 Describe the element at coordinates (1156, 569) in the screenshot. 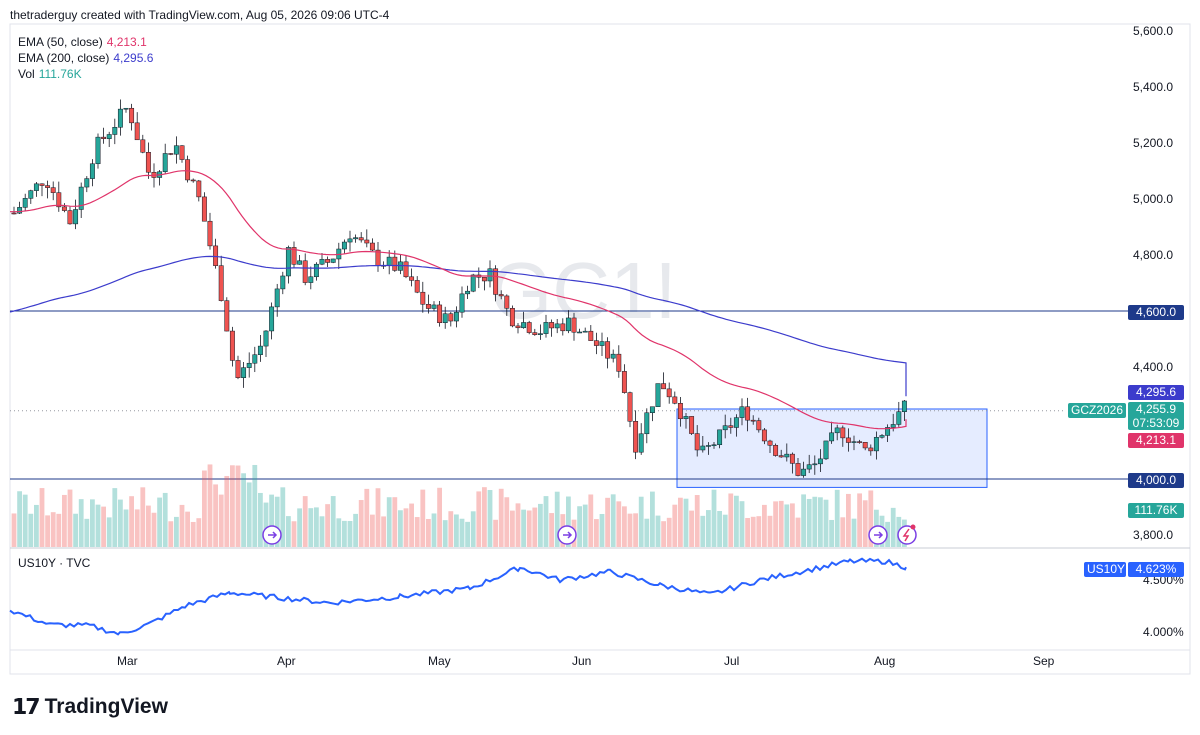

I see `us10y-value-tag: 4.623%` at that location.